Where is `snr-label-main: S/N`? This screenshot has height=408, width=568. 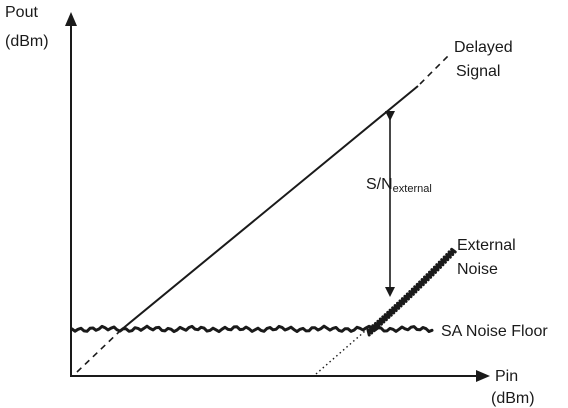 snr-label-main: S/N is located at coordinates (379, 184).